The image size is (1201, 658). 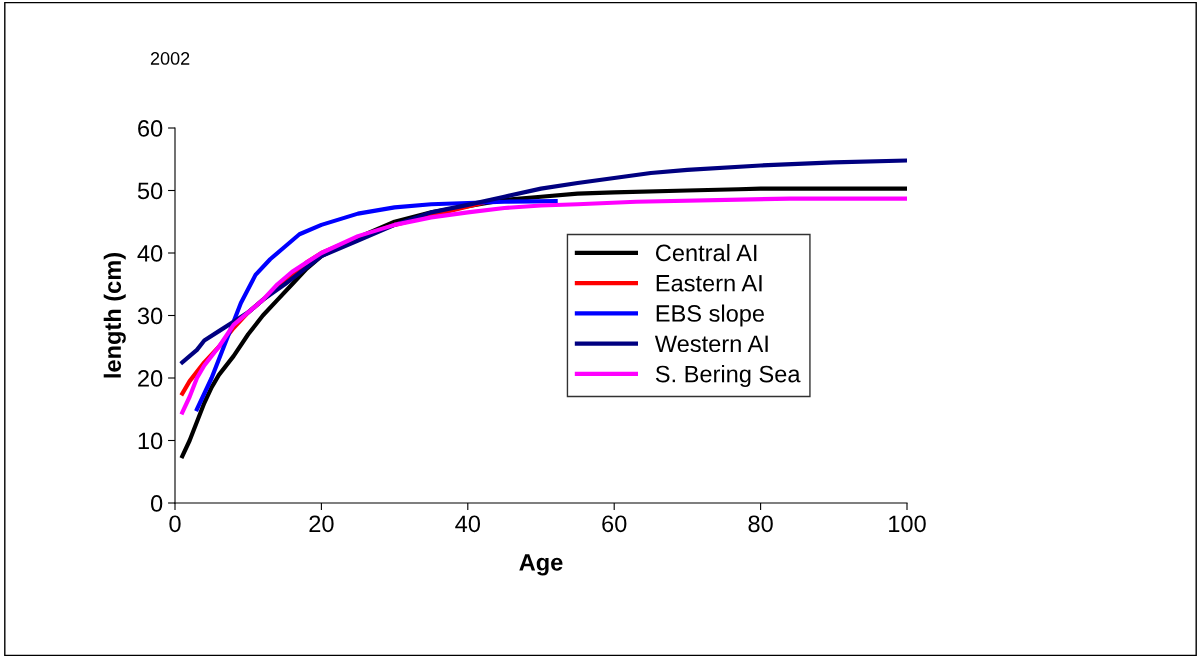 What do you see at coordinates (114, 315) in the screenshot?
I see `y-axis-title: length (cm)` at bounding box center [114, 315].